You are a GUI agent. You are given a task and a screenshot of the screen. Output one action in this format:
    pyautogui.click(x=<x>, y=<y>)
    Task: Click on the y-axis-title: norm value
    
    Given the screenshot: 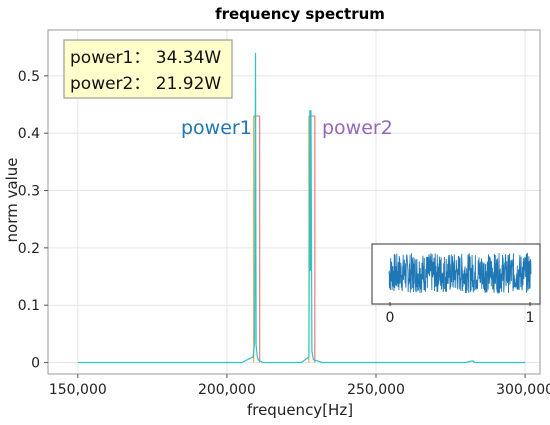 What is the action you would take?
    pyautogui.click(x=12, y=200)
    